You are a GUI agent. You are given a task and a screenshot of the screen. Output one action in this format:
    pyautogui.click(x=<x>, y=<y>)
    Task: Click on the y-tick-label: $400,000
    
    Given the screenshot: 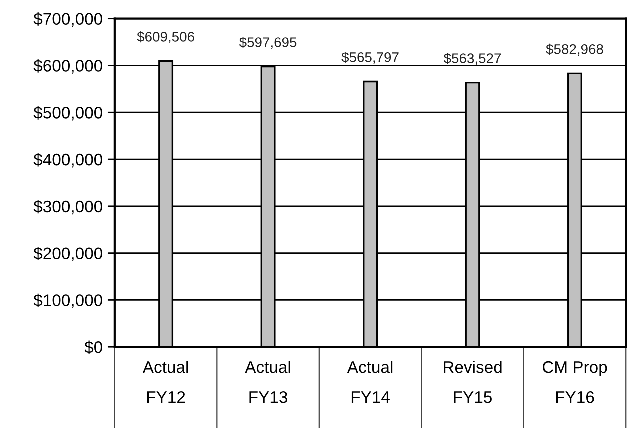 What is the action you would take?
    pyautogui.click(x=68, y=160)
    